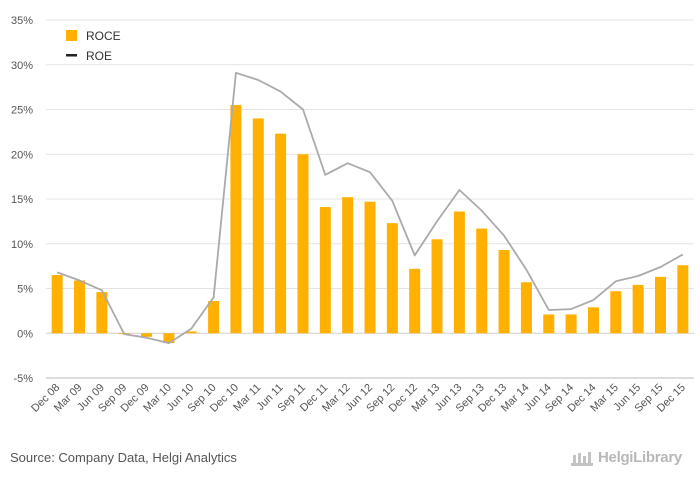 Image resolution: width=700 pixels, height=483 pixels. Describe the element at coordinates (22, 245) in the screenshot. I see `y-tick-label: 10%` at that location.